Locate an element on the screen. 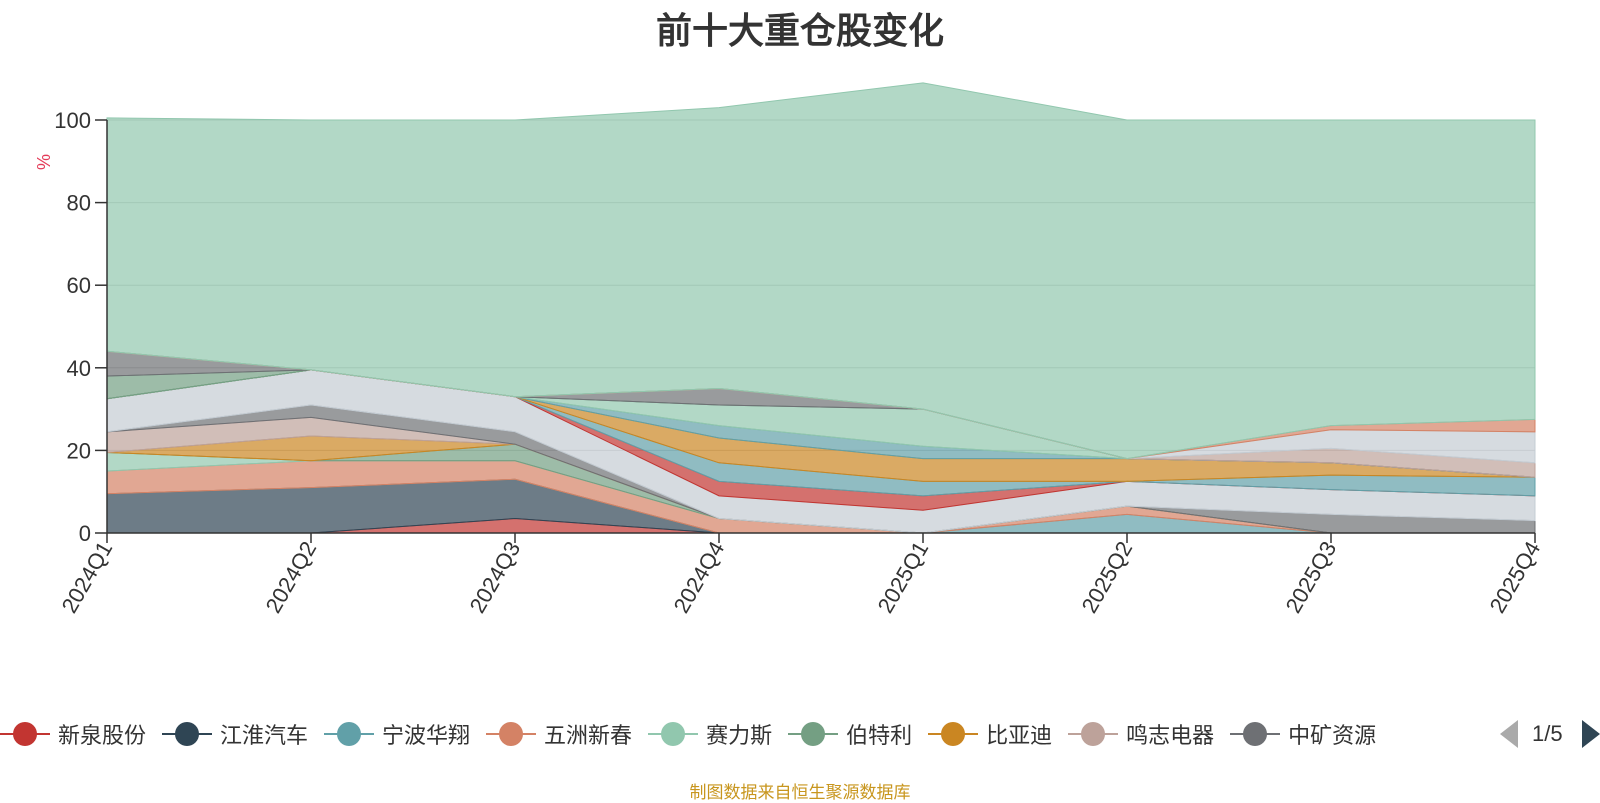  x-tick-label: 2025Q4 is located at coordinates (1515, 577).